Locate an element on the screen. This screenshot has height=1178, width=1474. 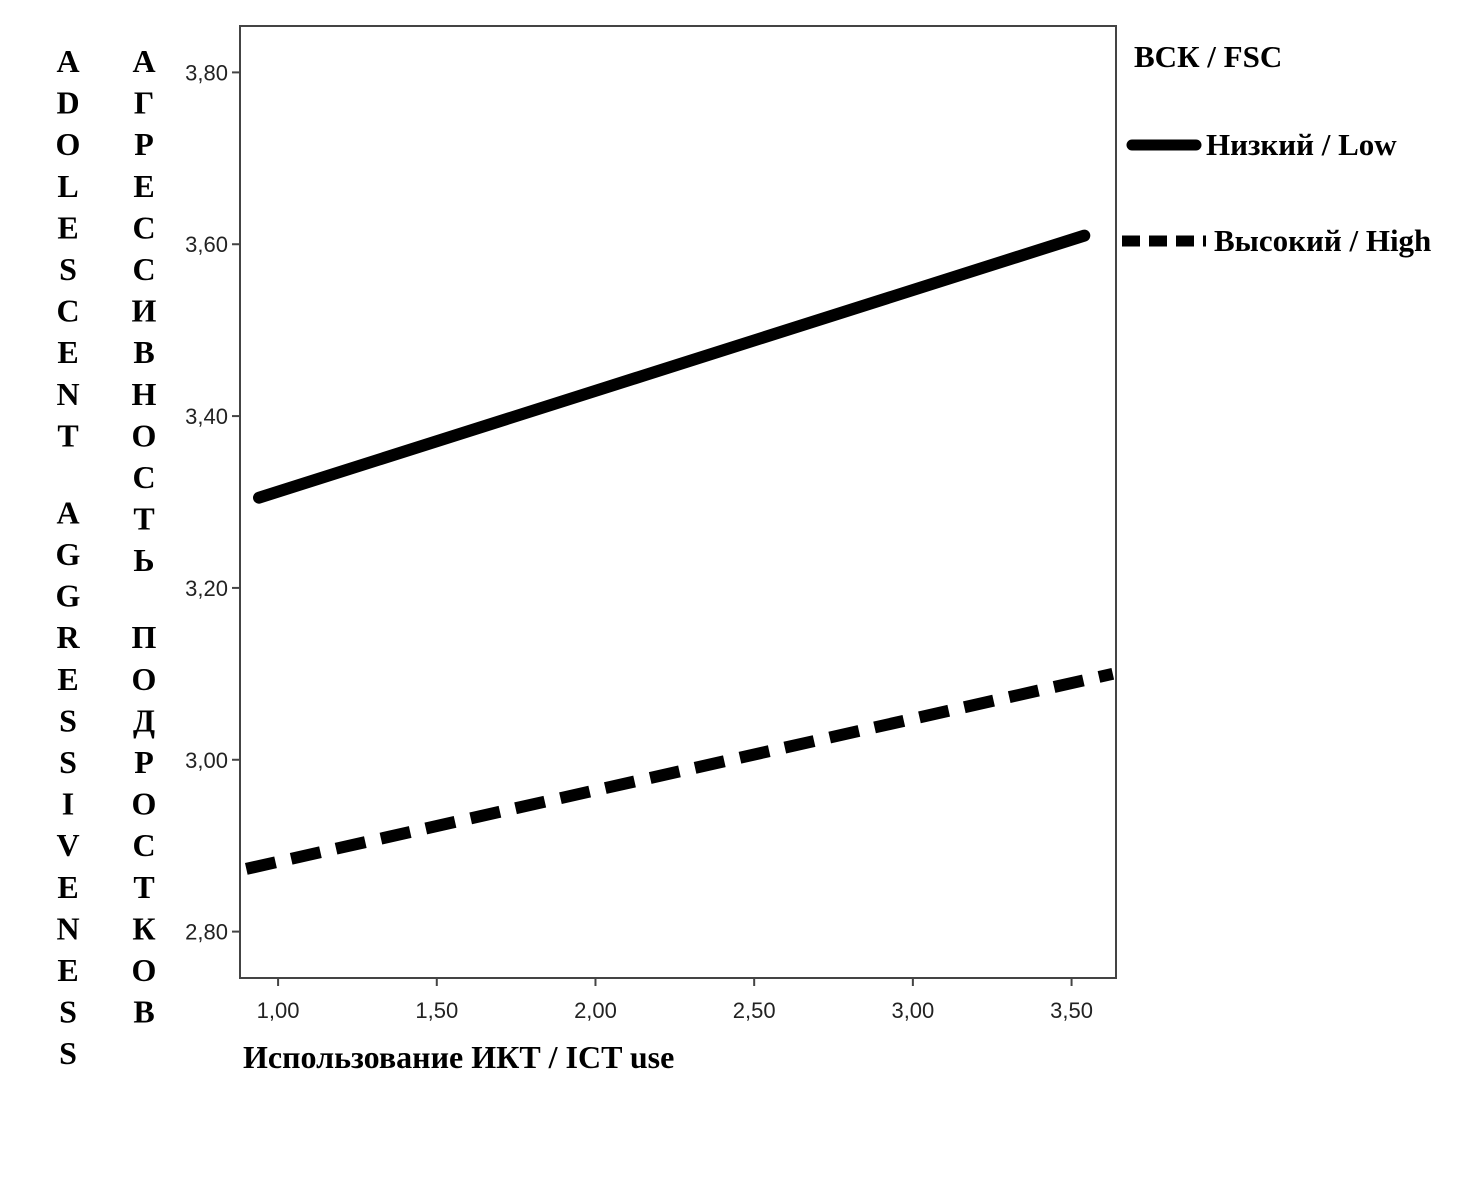
series-line-high is located at coordinates (679, 771).